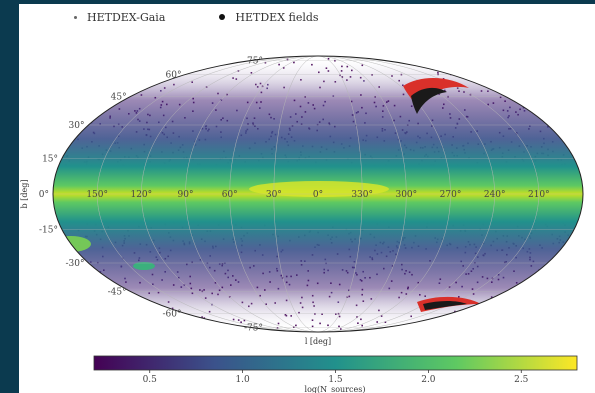 The image size is (595, 393). Describe the element at coordinates (174, 75) in the screenshot. I see `latitude-tick-label: 60°` at that location.